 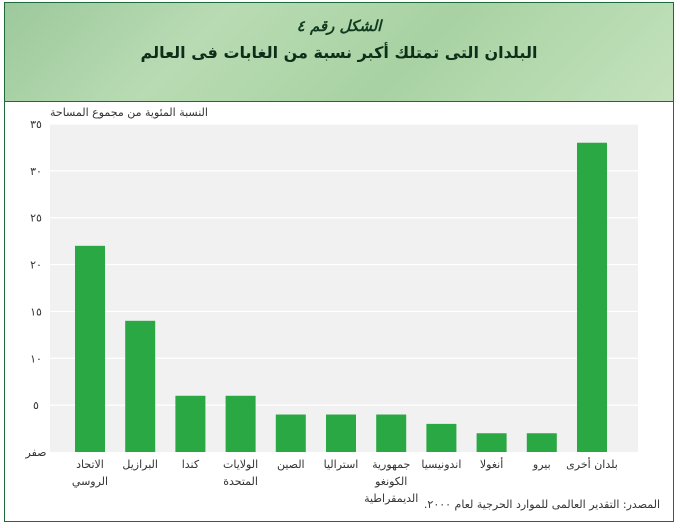 What do you see at coordinates (90, 481) in the screenshot?
I see `x-tick-label: الروسي` at bounding box center [90, 481].